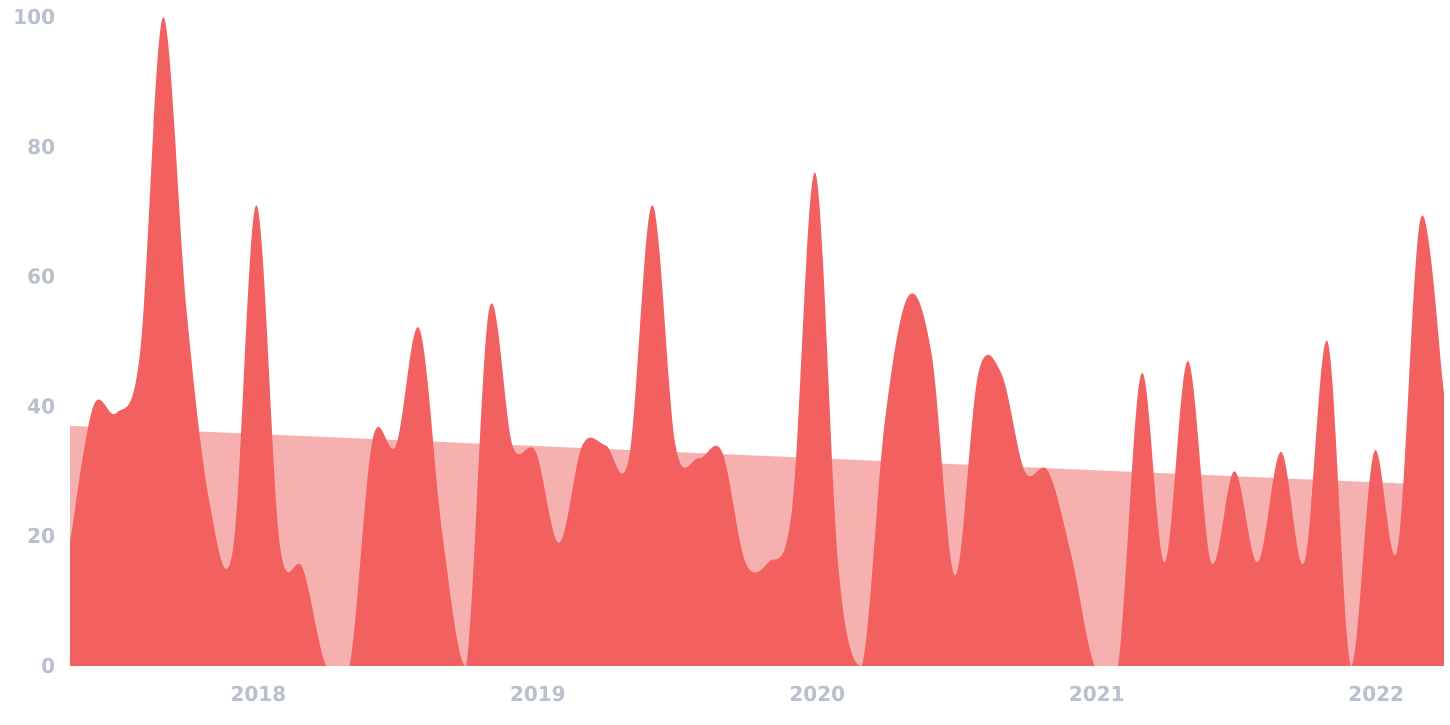 The image size is (1450, 725). I want to click on y-tick-label: 40, so click(41, 406).